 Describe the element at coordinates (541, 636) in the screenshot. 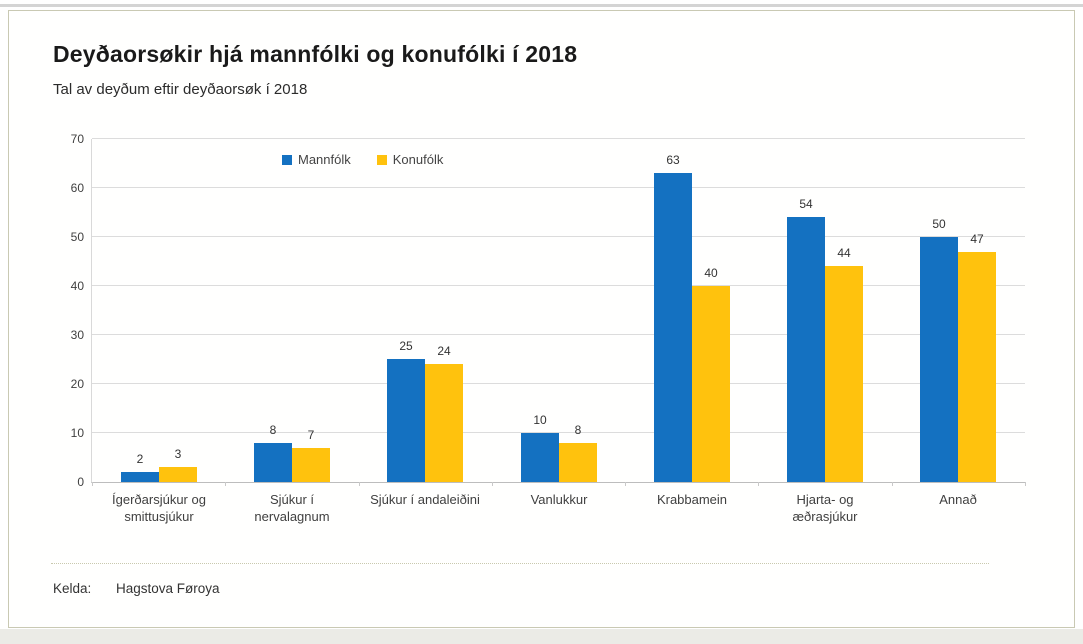

I see `page-bottom-strip` at that location.